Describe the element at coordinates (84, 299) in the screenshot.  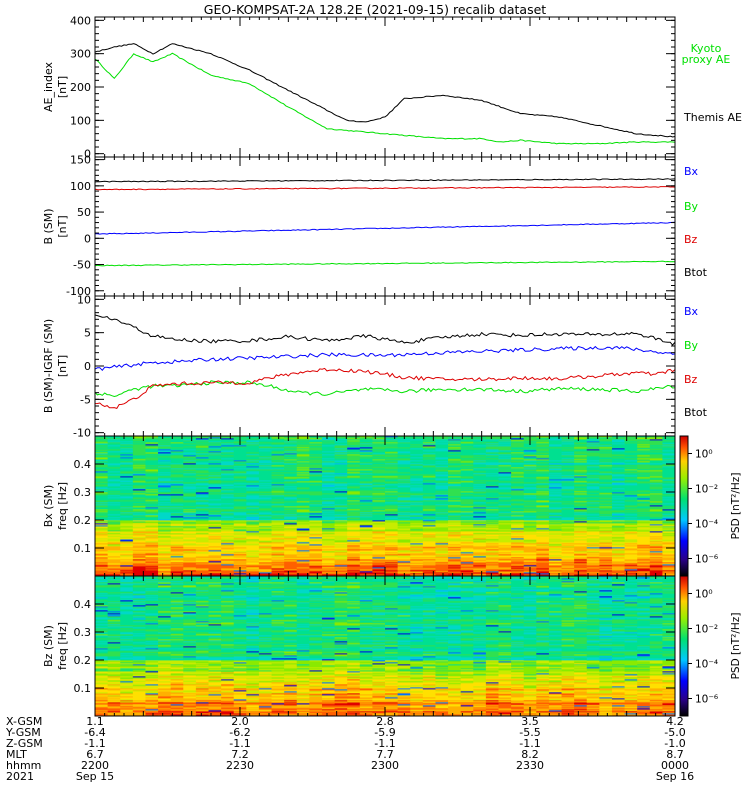
I see `y-tick-label: 10` at that location.